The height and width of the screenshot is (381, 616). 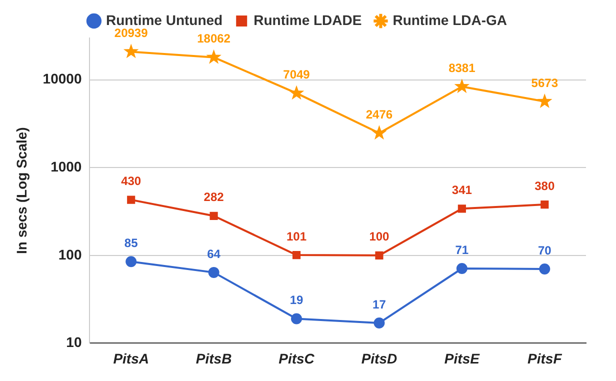 I want to click on data-label: 380, so click(x=544, y=185).